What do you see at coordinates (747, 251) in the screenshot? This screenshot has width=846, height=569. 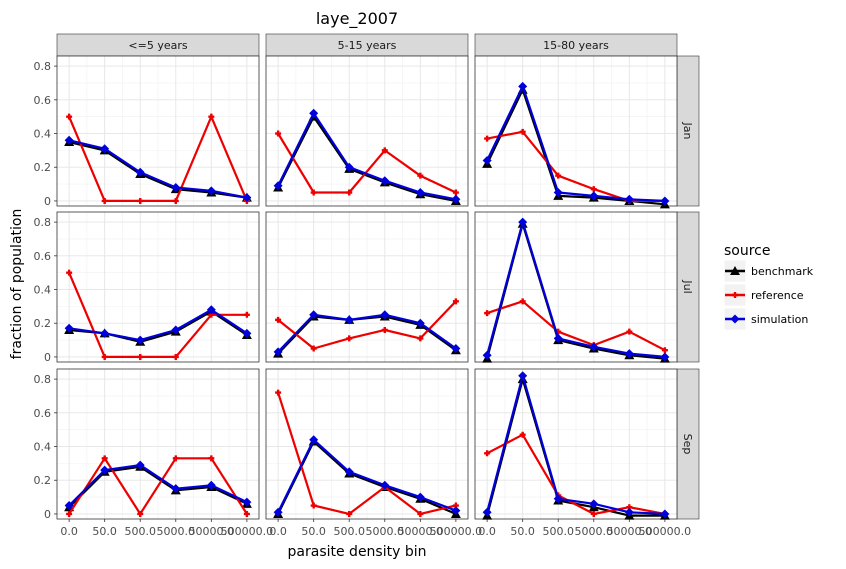 I see `legend-title: source` at bounding box center [747, 251].